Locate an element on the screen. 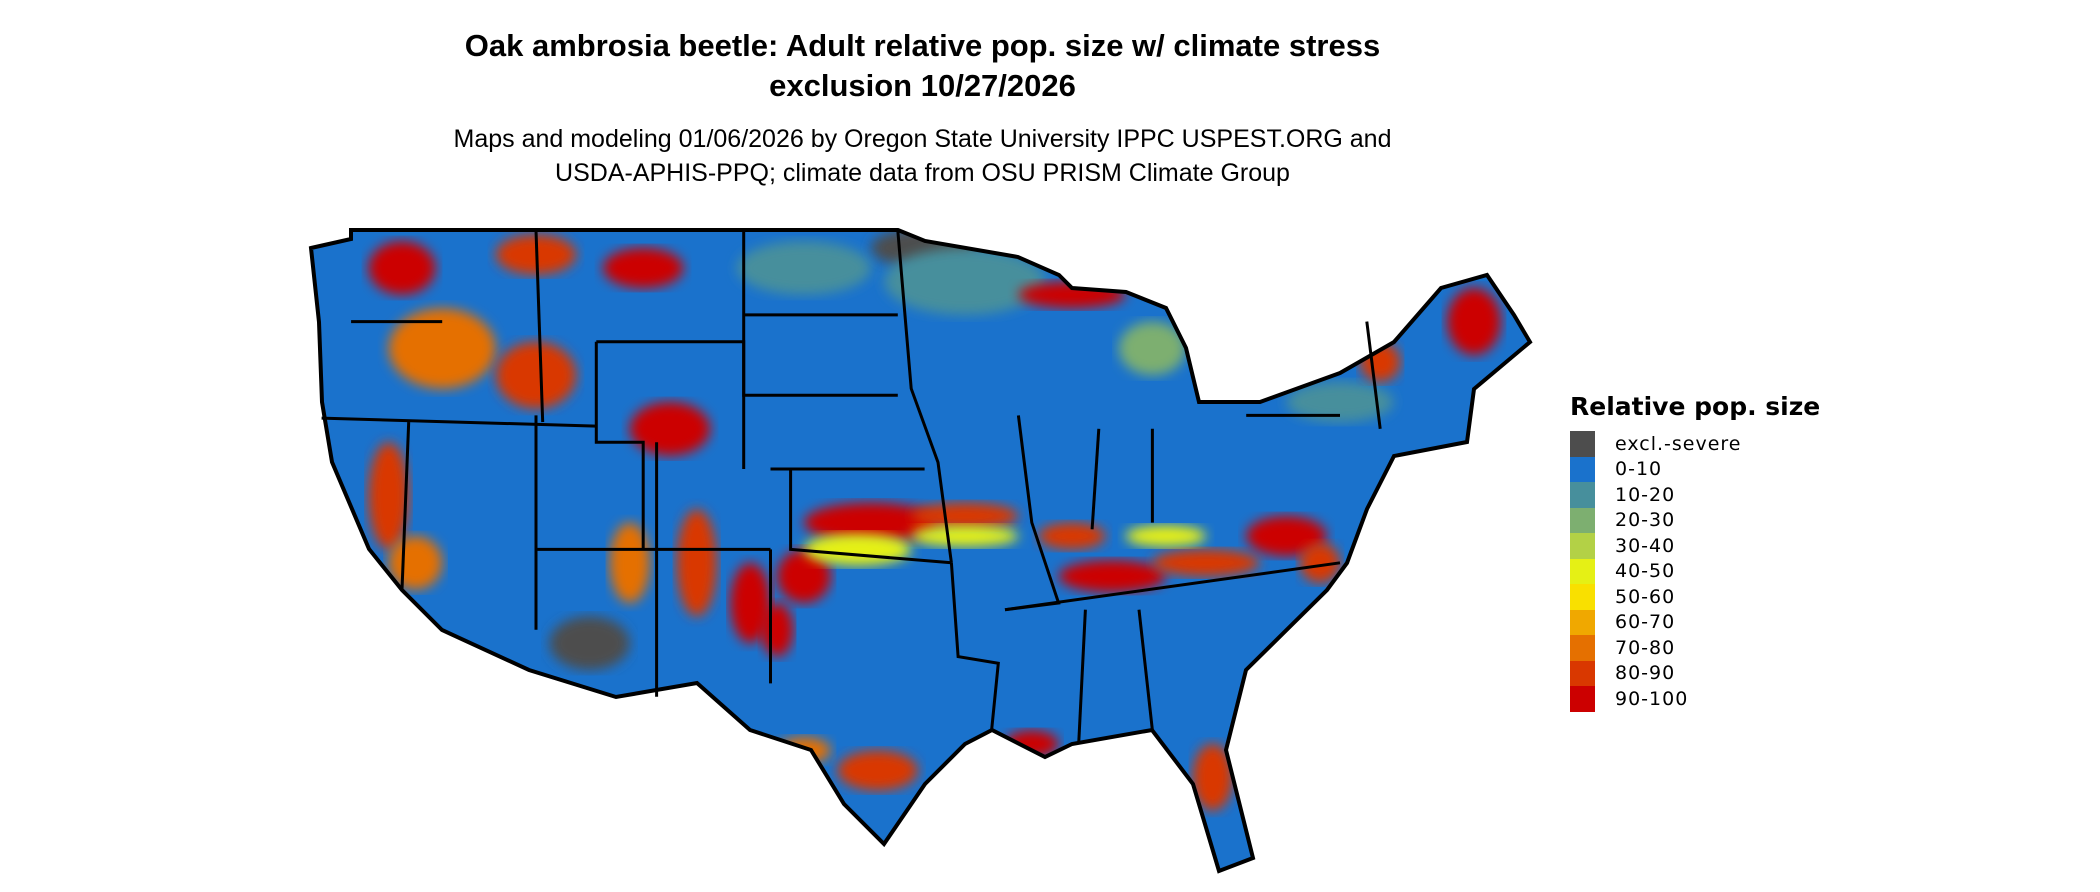 The image size is (2100, 892). legend-label: 30-40 is located at coordinates (1645, 545).